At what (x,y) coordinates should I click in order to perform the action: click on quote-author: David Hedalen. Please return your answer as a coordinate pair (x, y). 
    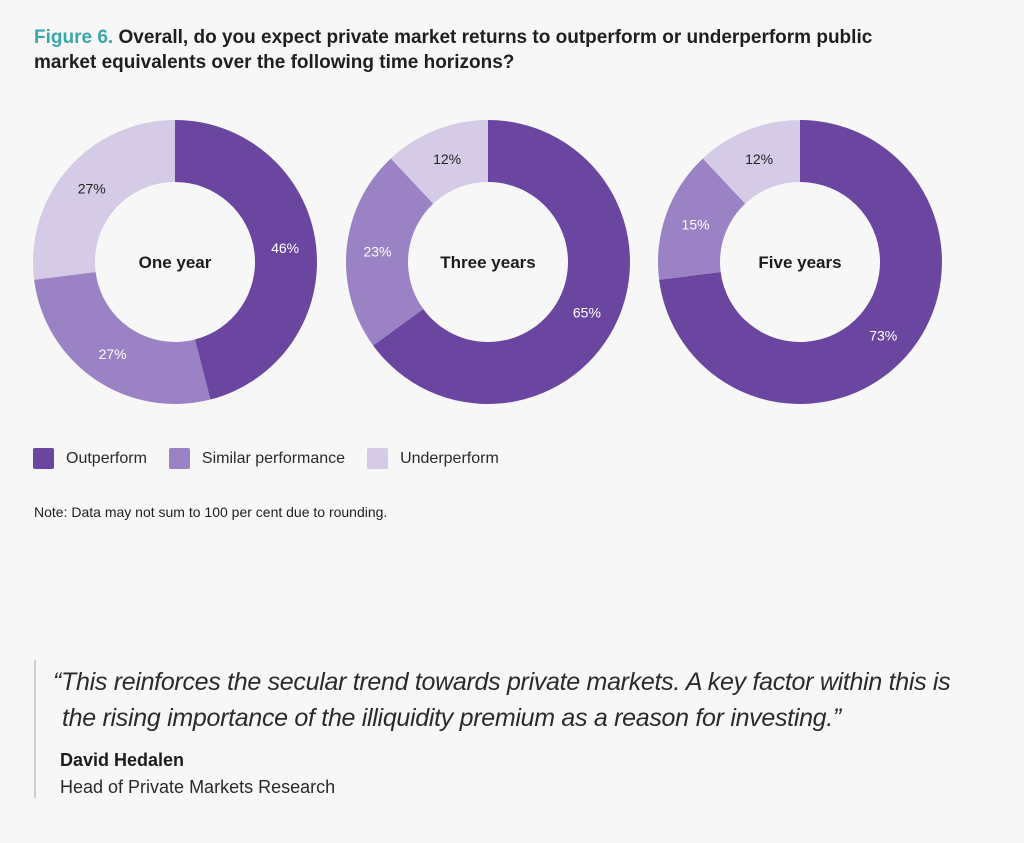
    Looking at the image, I should click on (122, 760).